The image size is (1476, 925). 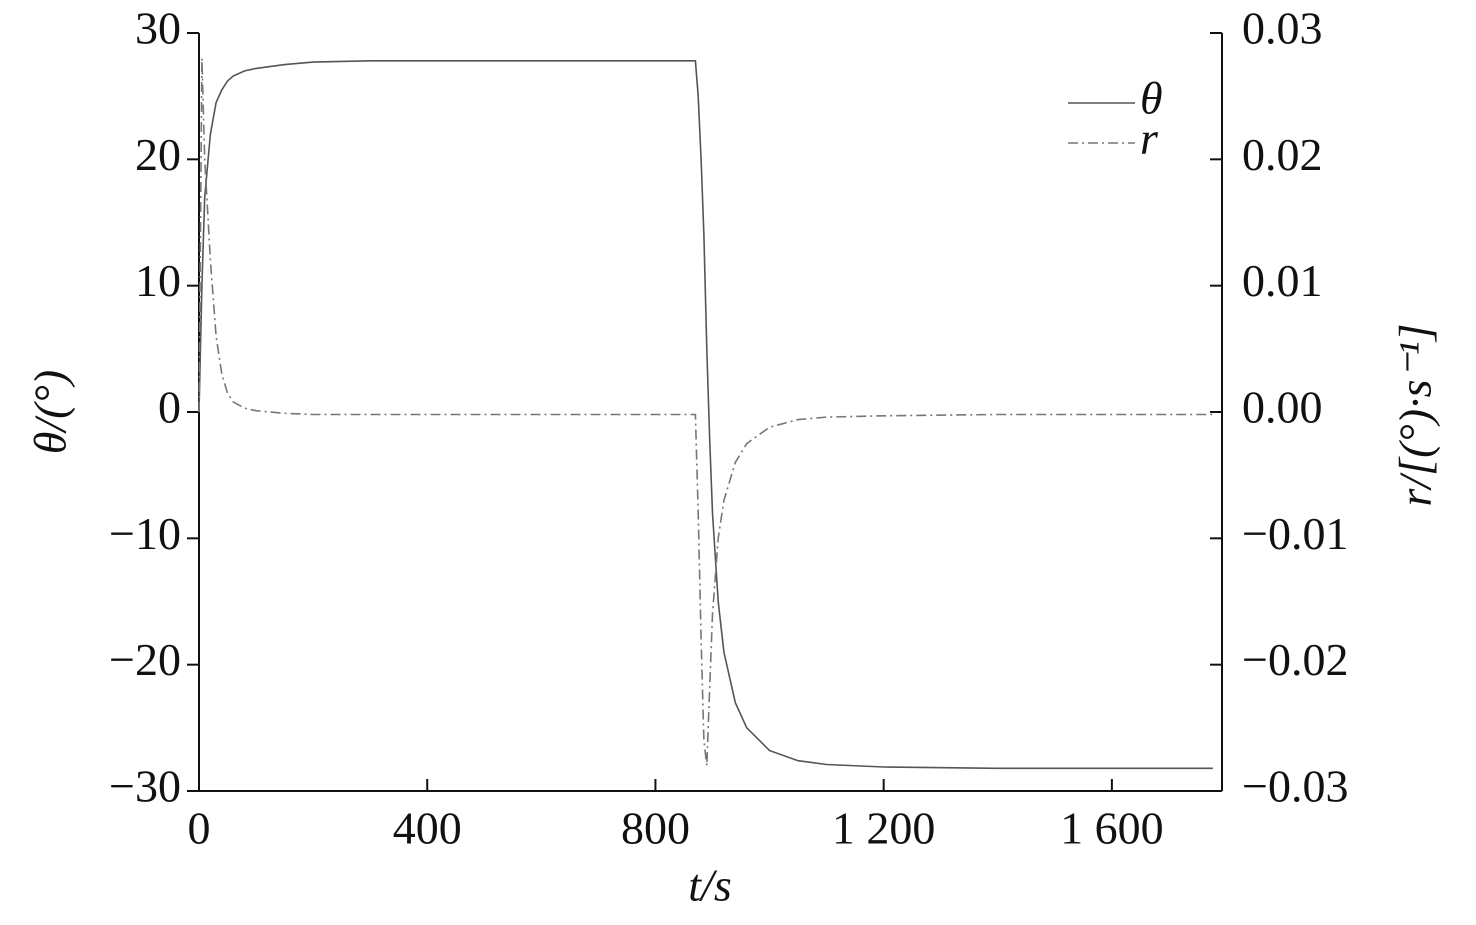 I want to click on y-tick-label: 30, so click(x=158, y=28).